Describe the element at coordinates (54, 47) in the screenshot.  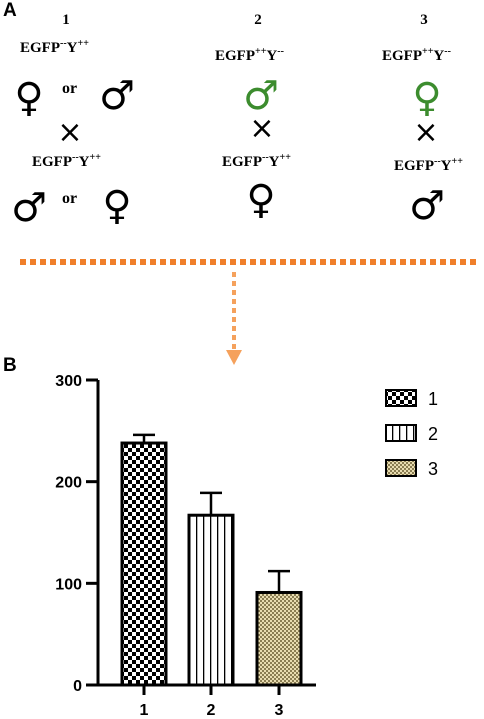
I see `cross1-parent1-genotype: EGFP--Y++` at that location.